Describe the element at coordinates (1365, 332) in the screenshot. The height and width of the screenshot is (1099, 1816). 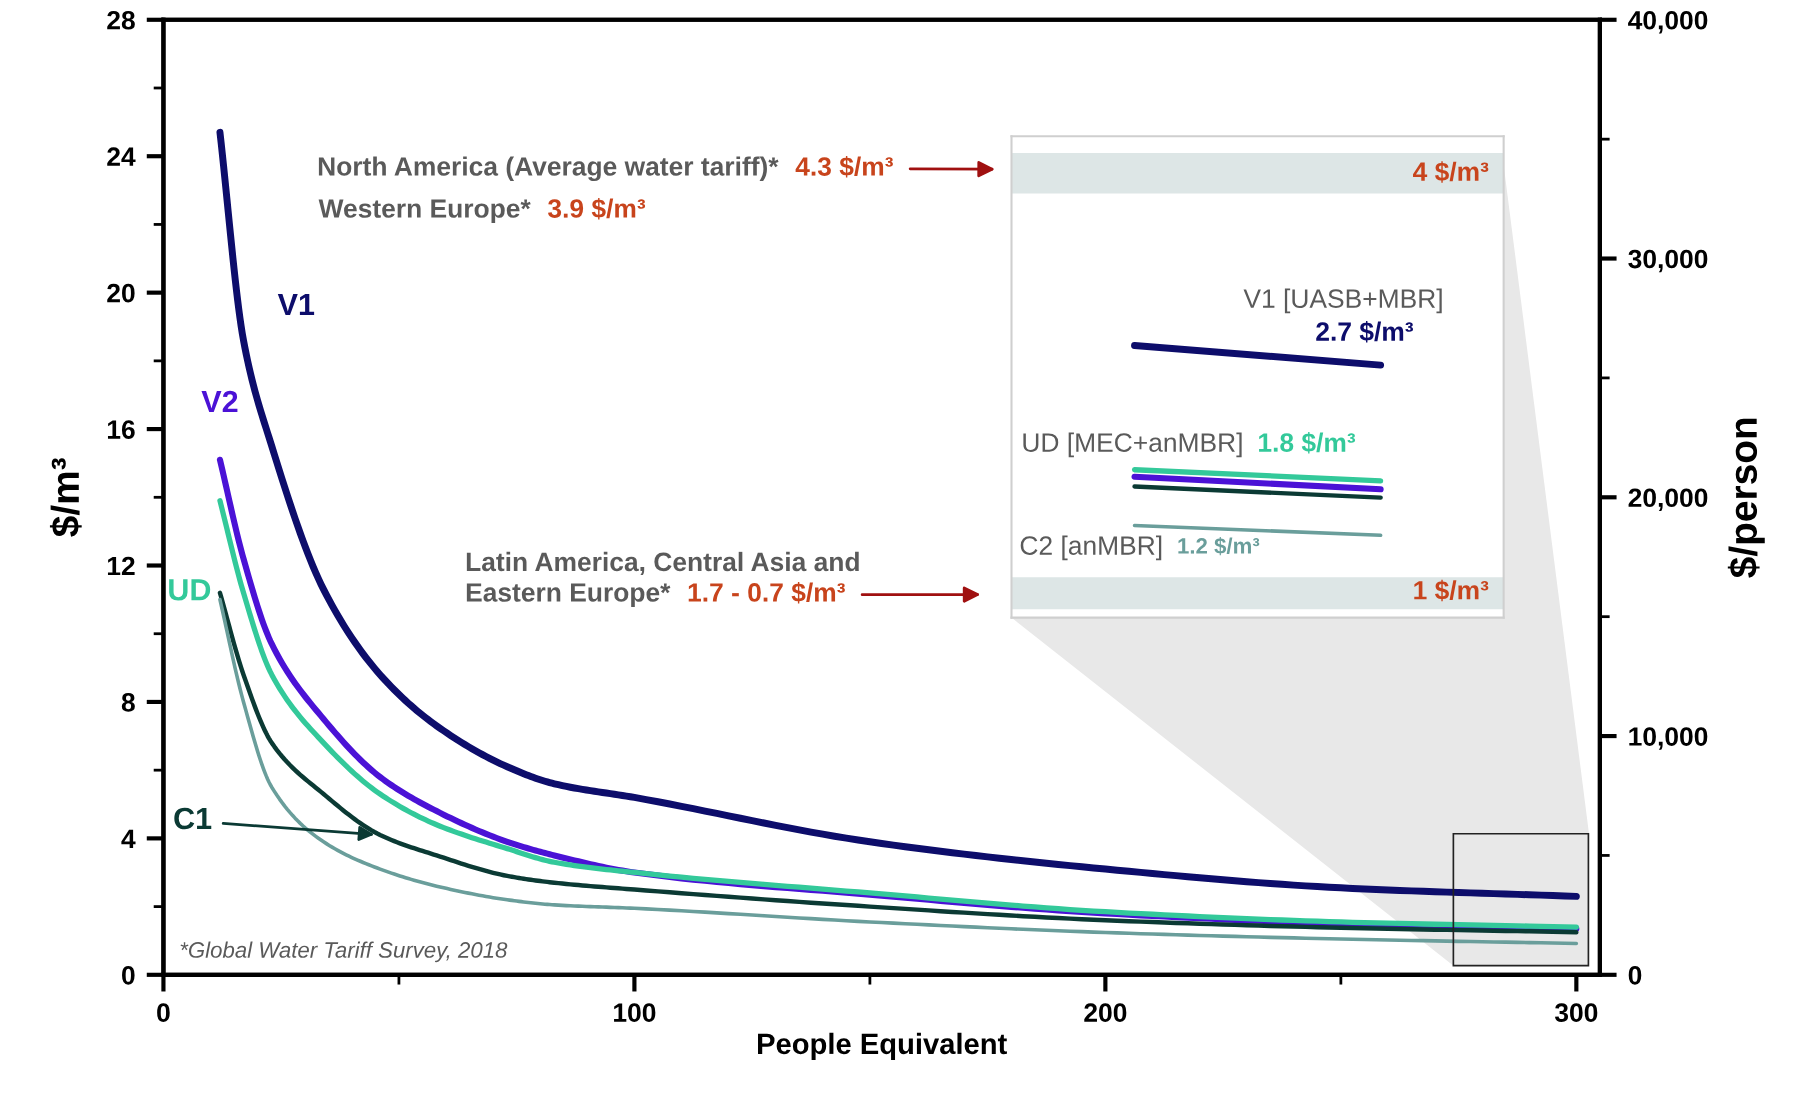
I see `annotation: 2.7 $/m³` at that location.